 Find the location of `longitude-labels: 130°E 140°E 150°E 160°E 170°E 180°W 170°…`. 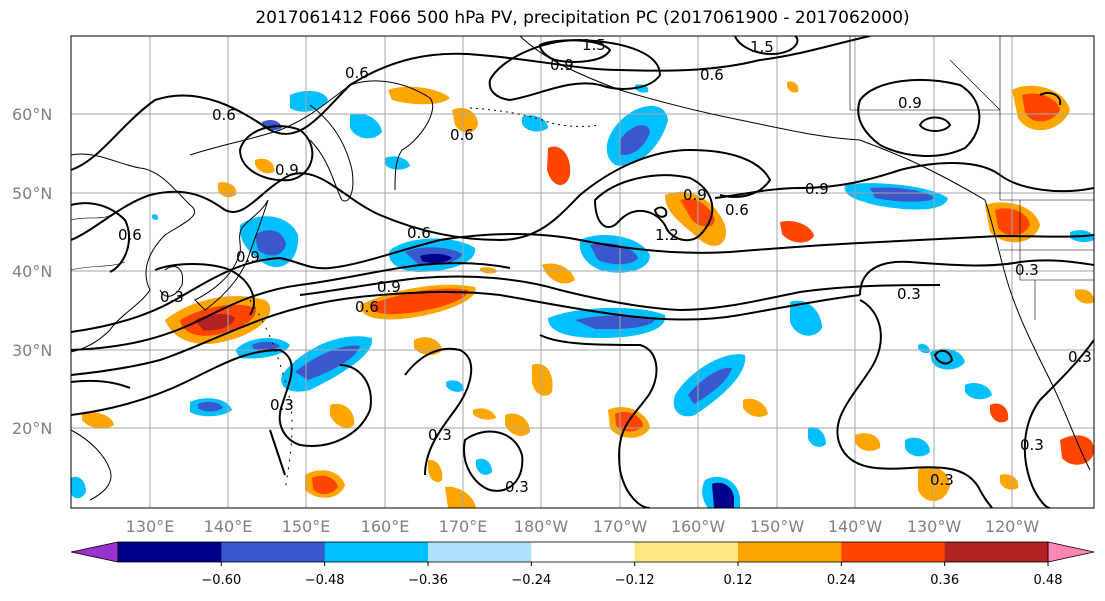

longitude-labels: 130°E 140°E 150°E 160°E 170°E 180°W 170°… is located at coordinates (583, 526).